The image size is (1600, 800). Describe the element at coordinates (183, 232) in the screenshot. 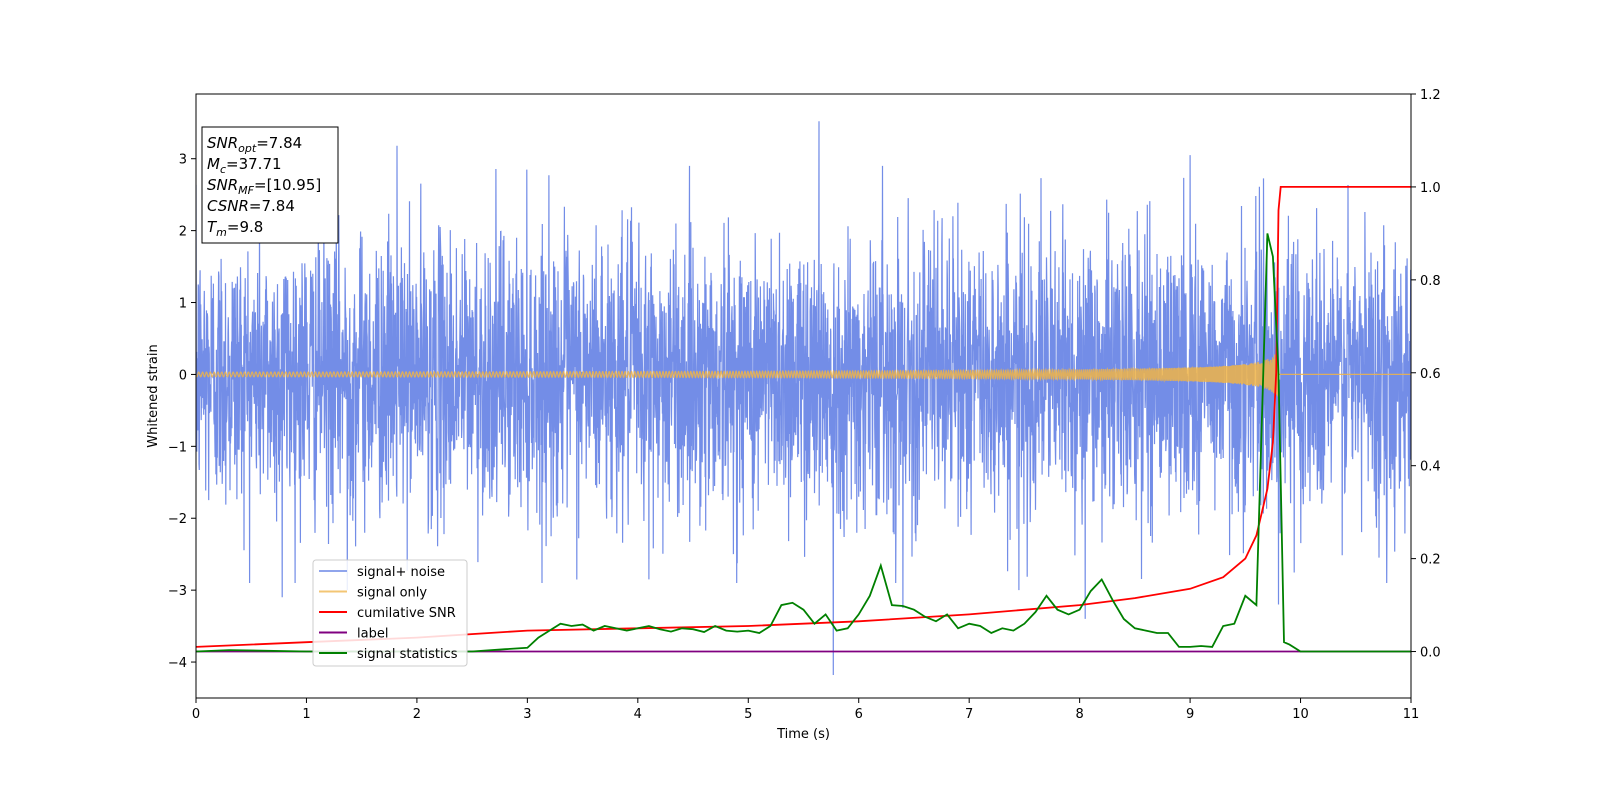

I see `y-left-tick-label: 2` at that location.